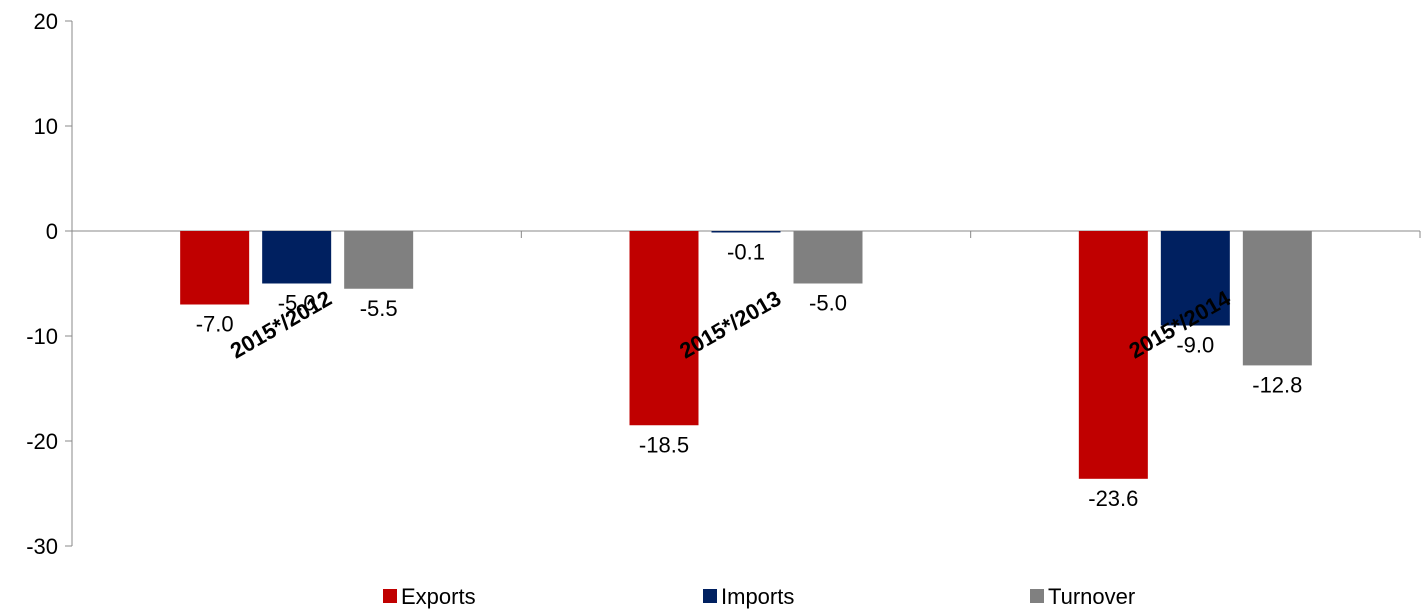 The height and width of the screenshot is (613, 1424). What do you see at coordinates (42, 546) in the screenshot?
I see `y-tick-label: -30` at bounding box center [42, 546].